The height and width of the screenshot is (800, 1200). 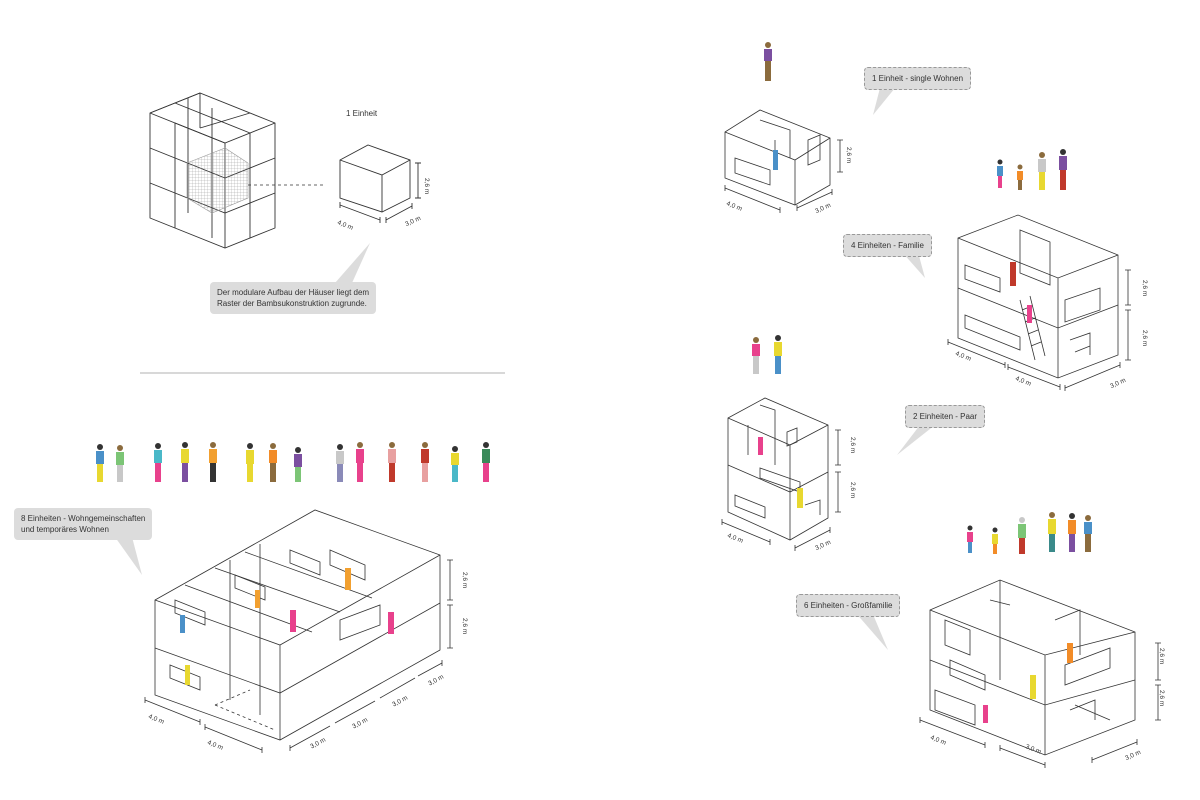 What do you see at coordinates (83, 518) in the screenshot?
I see `shared-label-line-1: 8 Einheiten - Wohngemeinschaften` at bounding box center [83, 518].